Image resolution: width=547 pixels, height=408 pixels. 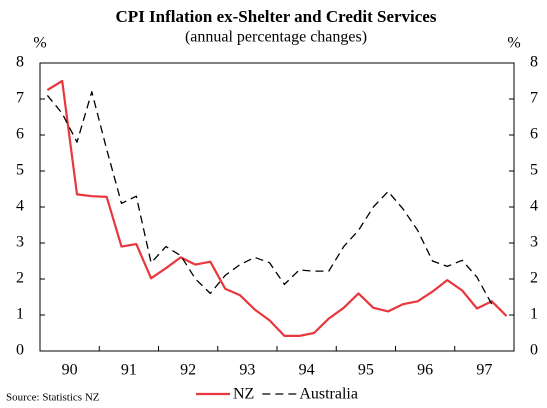 I want to click on chart-subtitle: (annual percentage changes), so click(x=276, y=37).